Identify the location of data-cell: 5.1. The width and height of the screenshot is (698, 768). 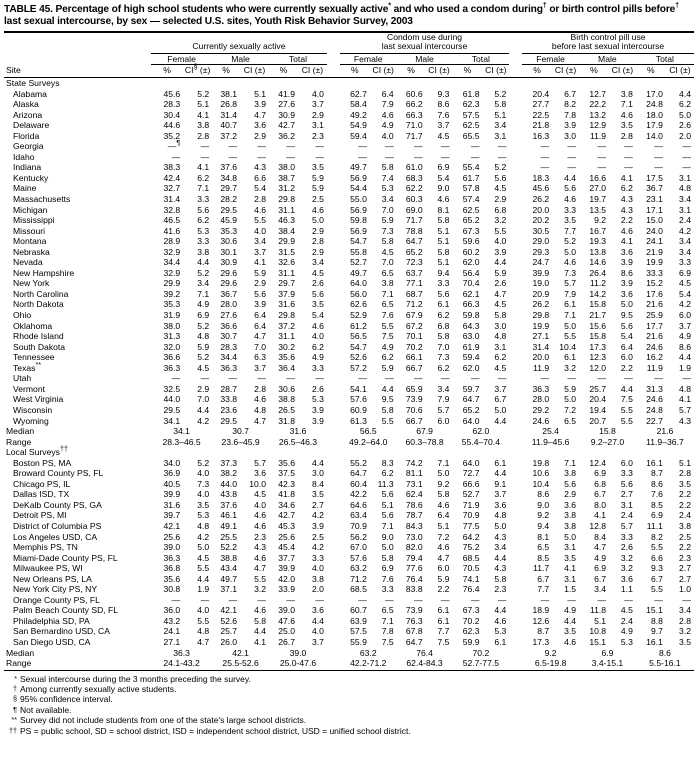
(443, 525).